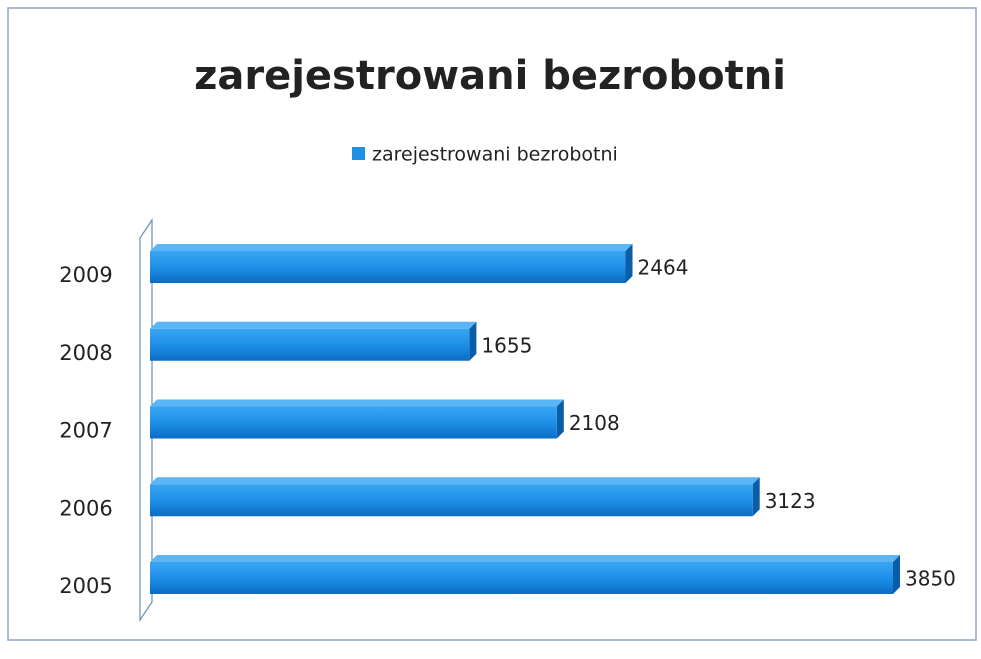 Image resolution: width=981 pixels, height=659 pixels. What do you see at coordinates (358, 153) in the screenshot?
I see `legend-swatch` at bounding box center [358, 153].